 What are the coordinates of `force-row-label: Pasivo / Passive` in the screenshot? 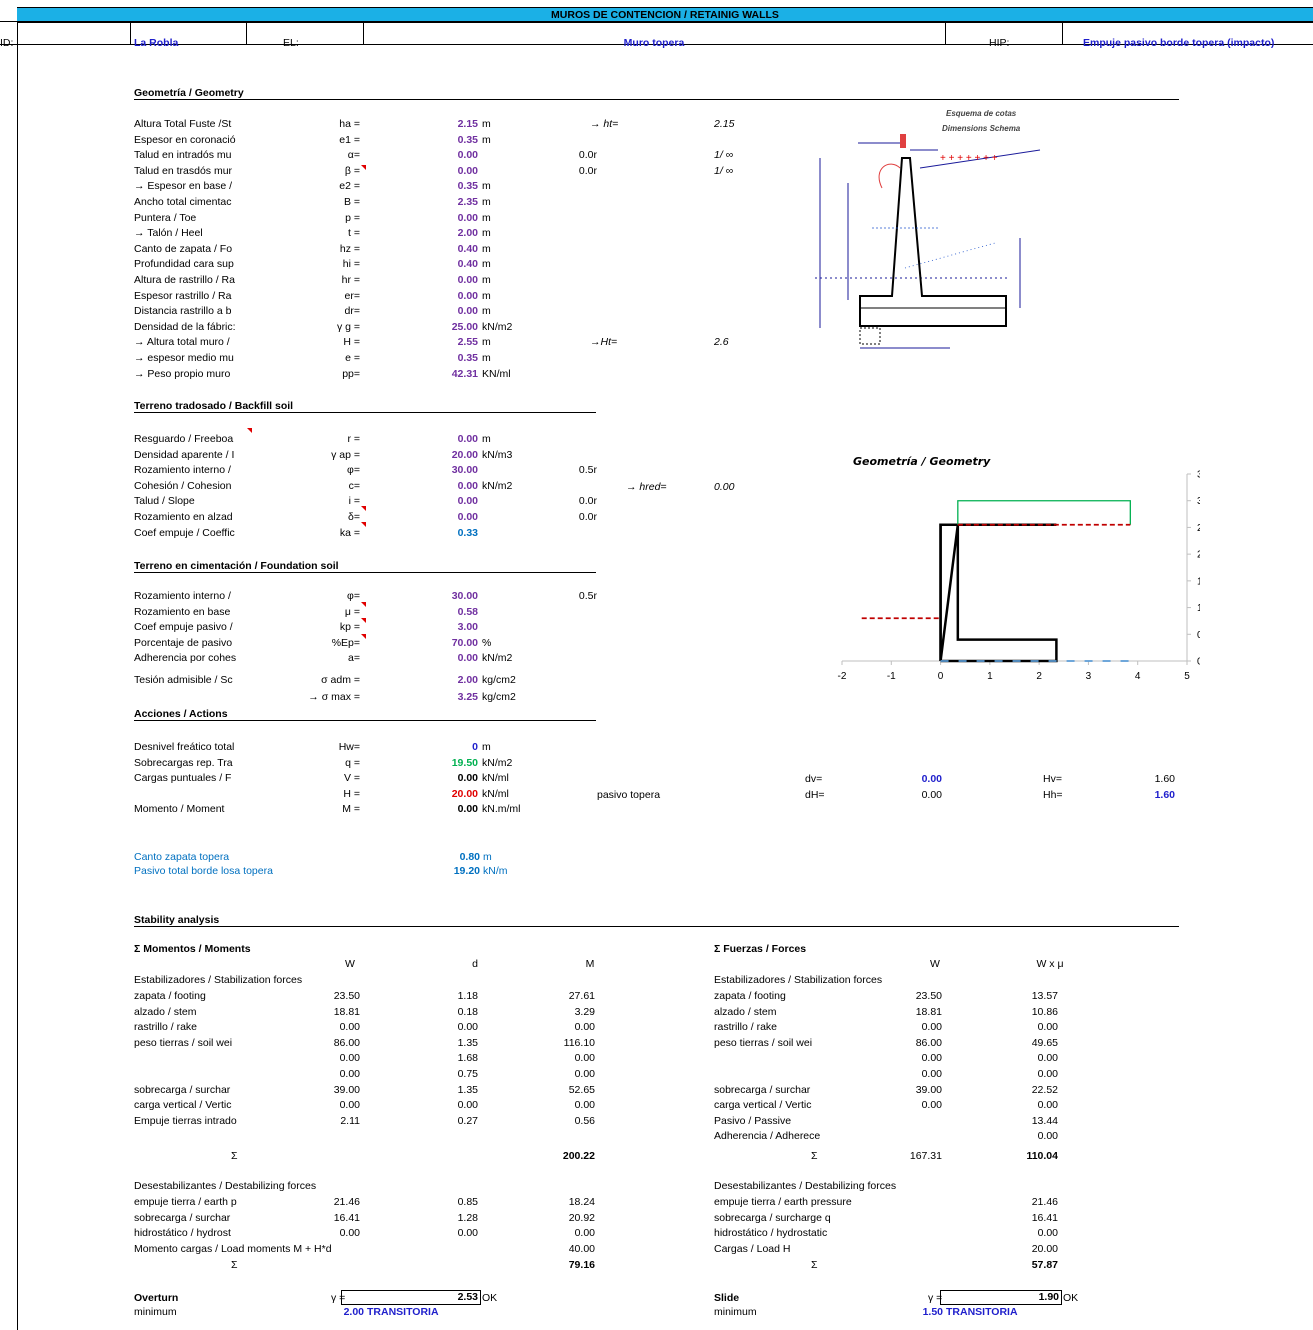 It's located at (753, 1120).